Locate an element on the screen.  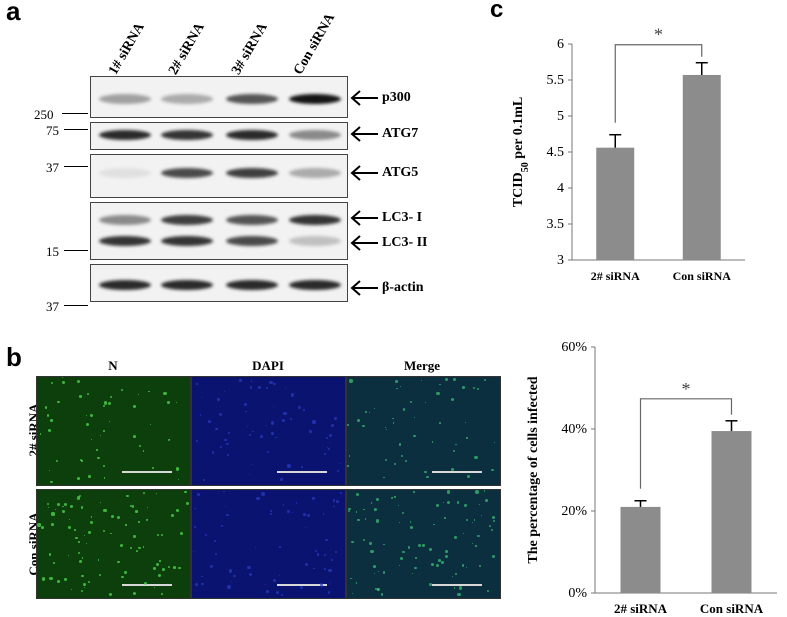
blot-arrows is located at coordinates (364, 193).